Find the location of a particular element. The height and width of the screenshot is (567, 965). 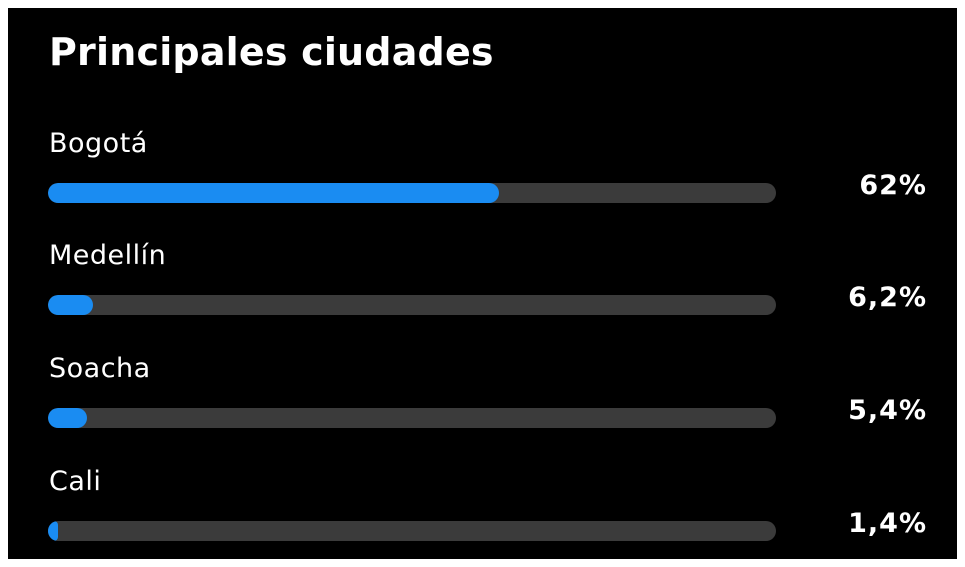

city-percent: 1,4% is located at coordinates (887, 523).